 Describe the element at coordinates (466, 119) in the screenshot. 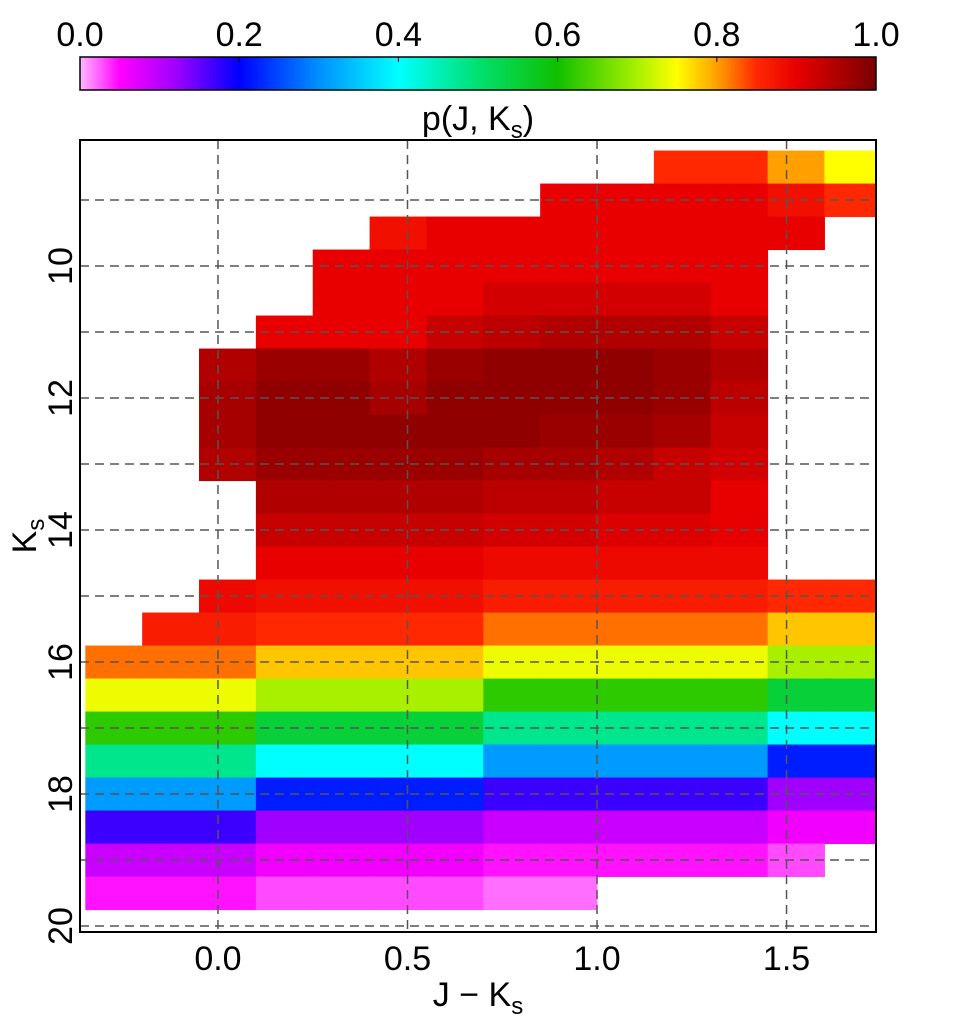

I see `colorbar-label-text: p(J, K` at that location.